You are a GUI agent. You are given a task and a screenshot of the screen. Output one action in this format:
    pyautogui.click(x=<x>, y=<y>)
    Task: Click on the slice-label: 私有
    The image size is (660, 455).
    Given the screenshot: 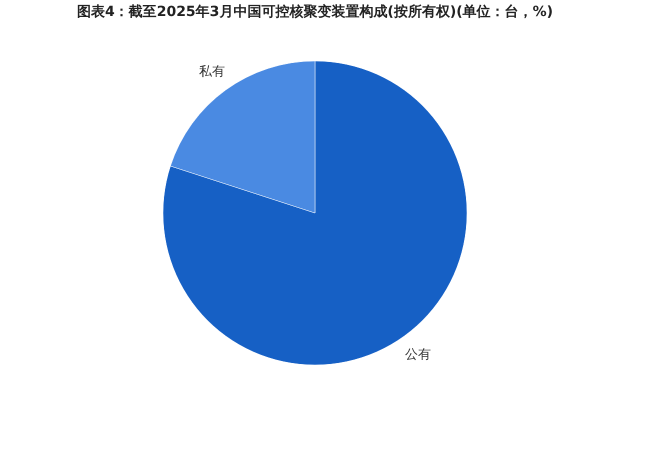 What is the action you would take?
    pyautogui.click(x=212, y=72)
    